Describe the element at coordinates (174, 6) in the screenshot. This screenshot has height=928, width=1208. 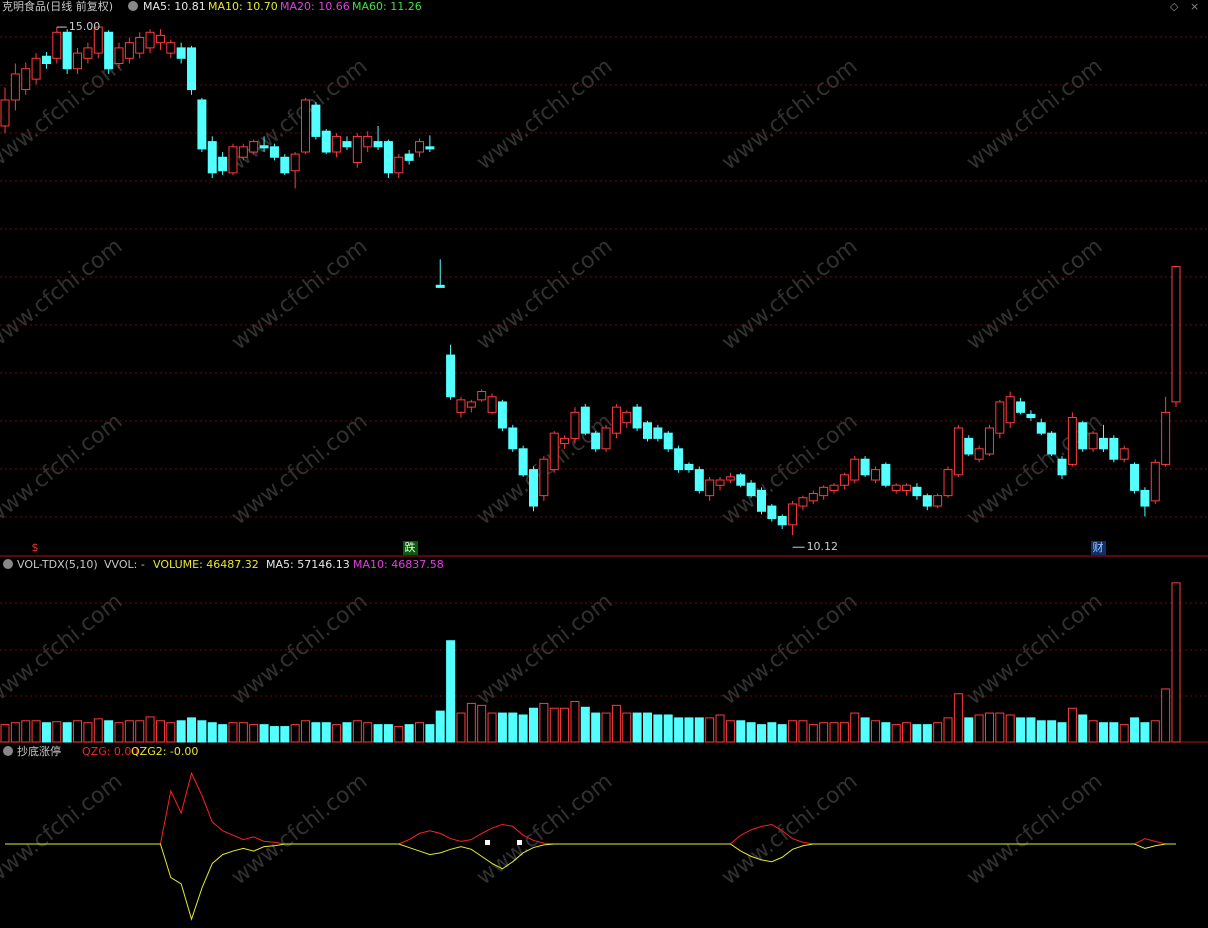
I see `ma-label: MA5: 10.81` at that location.